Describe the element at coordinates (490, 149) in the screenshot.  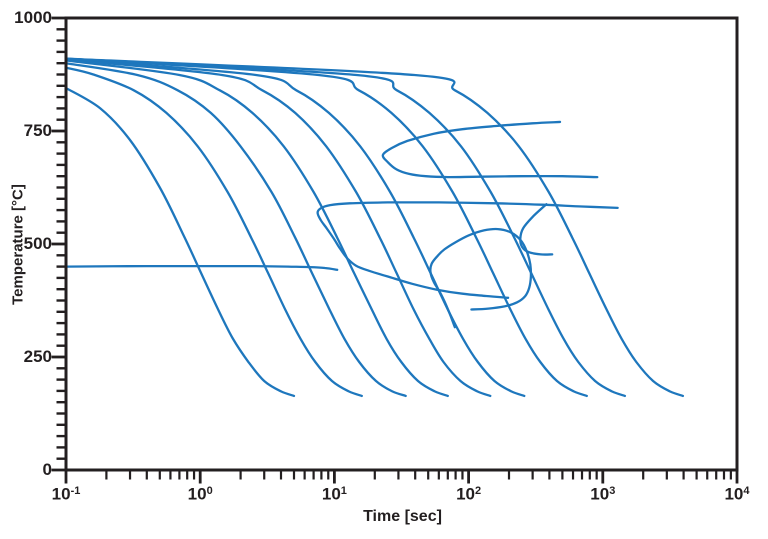
I see `ferrite-start-curve` at that location.